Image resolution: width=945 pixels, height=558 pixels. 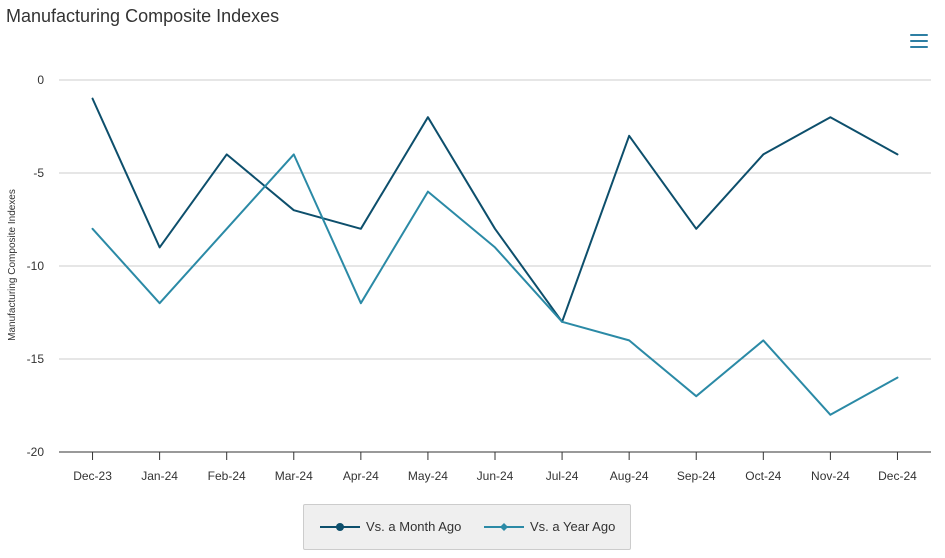 I want to click on legend-marker-year-ago, so click(x=504, y=526).